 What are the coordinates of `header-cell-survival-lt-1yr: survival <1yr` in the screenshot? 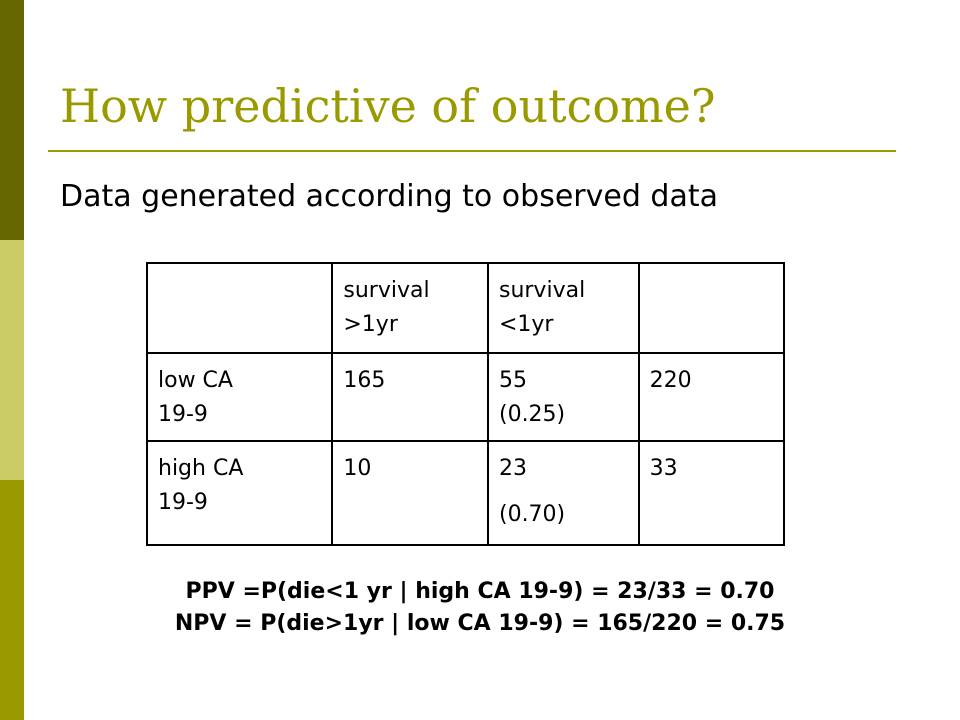 It's located at (563, 308).